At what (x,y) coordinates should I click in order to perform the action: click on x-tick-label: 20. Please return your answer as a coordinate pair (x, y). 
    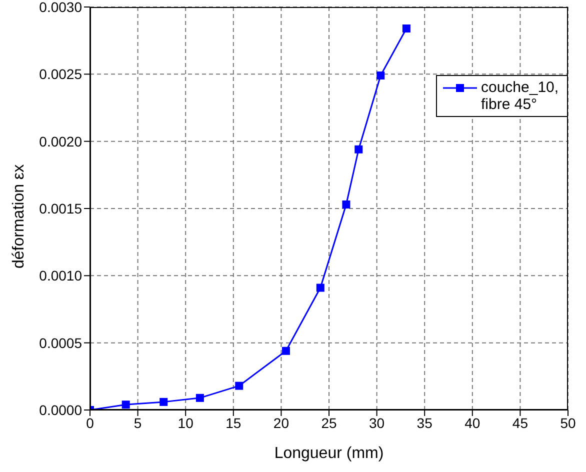
    Looking at the image, I should click on (281, 422).